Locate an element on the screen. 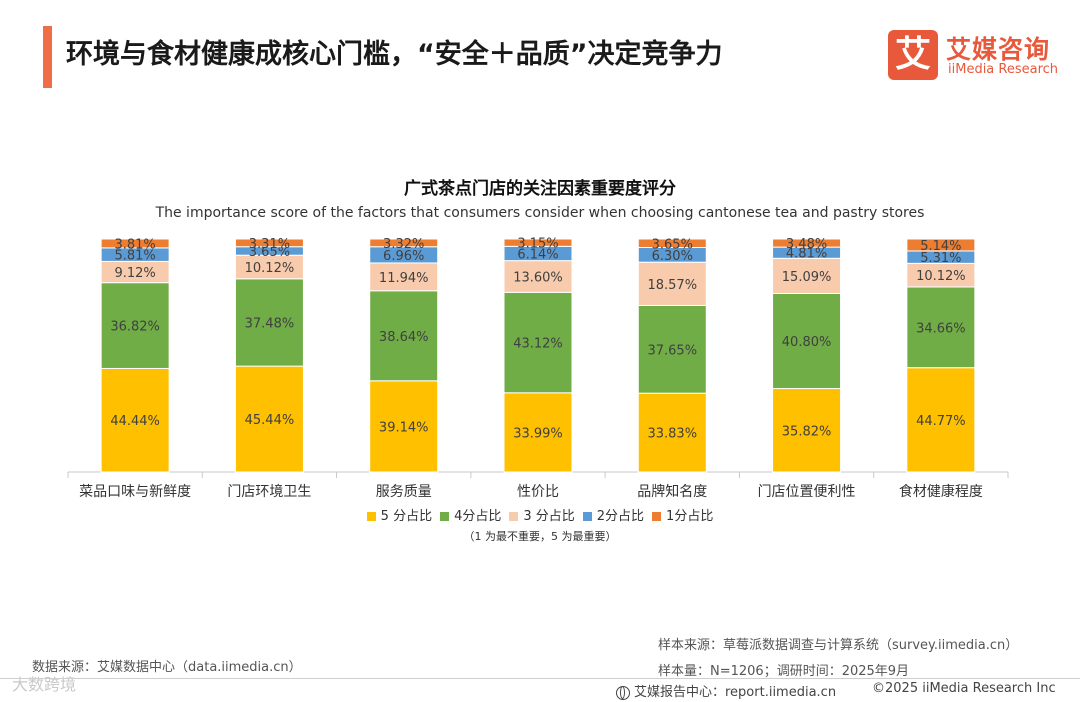  bar-data-label: 33.83% is located at coordinates (672, 434).